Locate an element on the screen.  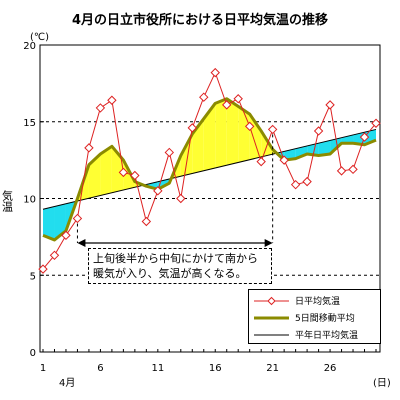
x-axis-month-label: 4月 is located at coordinates (67, 383).